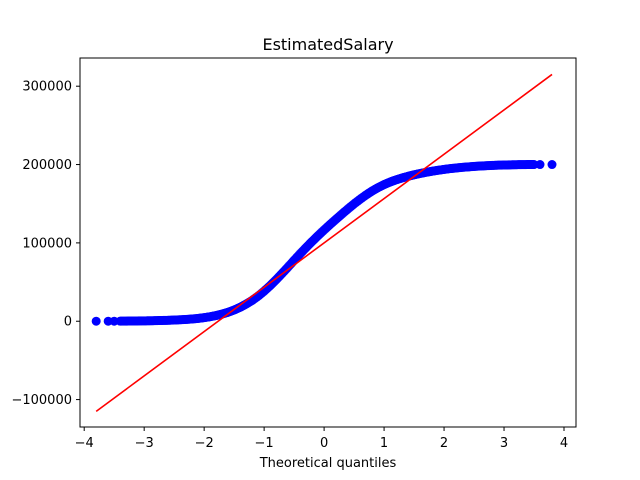 Image resolution: width=640 pixels, height=480 pixels. I want to click on x-axis-ticks: −4 −3 −2 −1 0 1 2 3 4, so click(321, 439).